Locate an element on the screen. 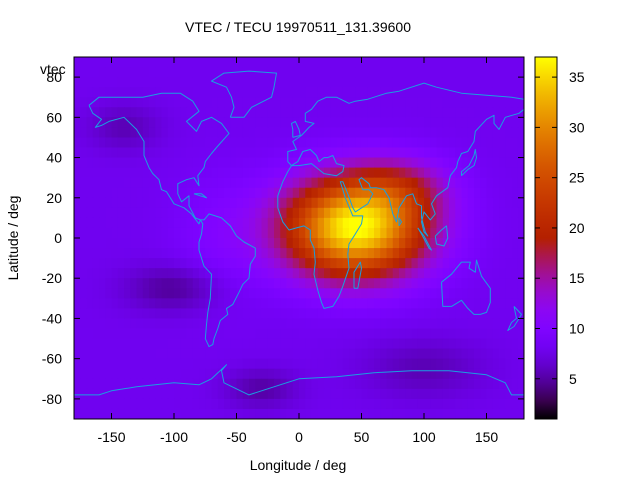  coast-north-america is located at coordinates (159, 158).